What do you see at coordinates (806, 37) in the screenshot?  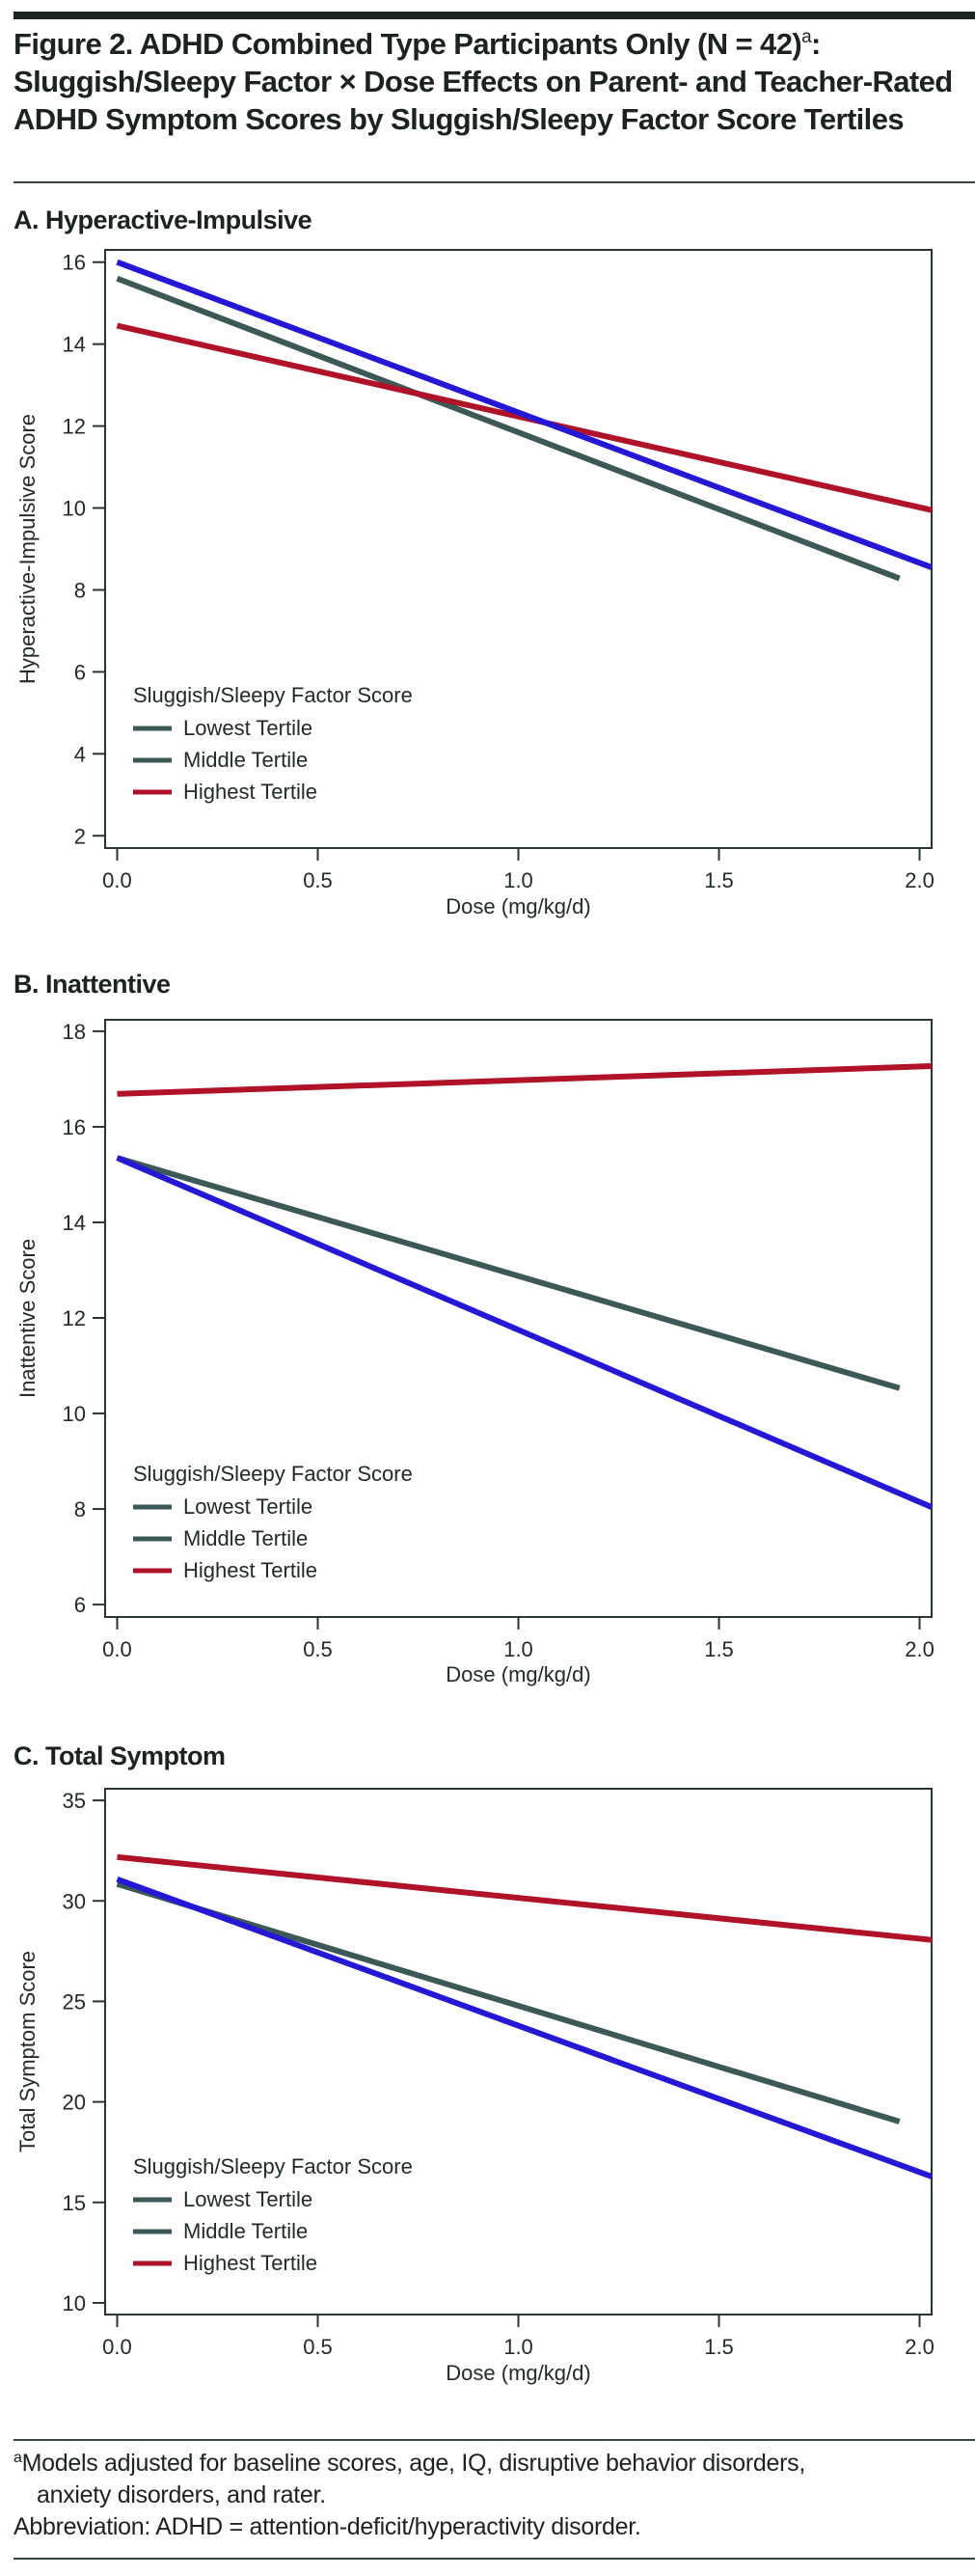 I see `footnote-marker: a` at bounding box center [806, 37].